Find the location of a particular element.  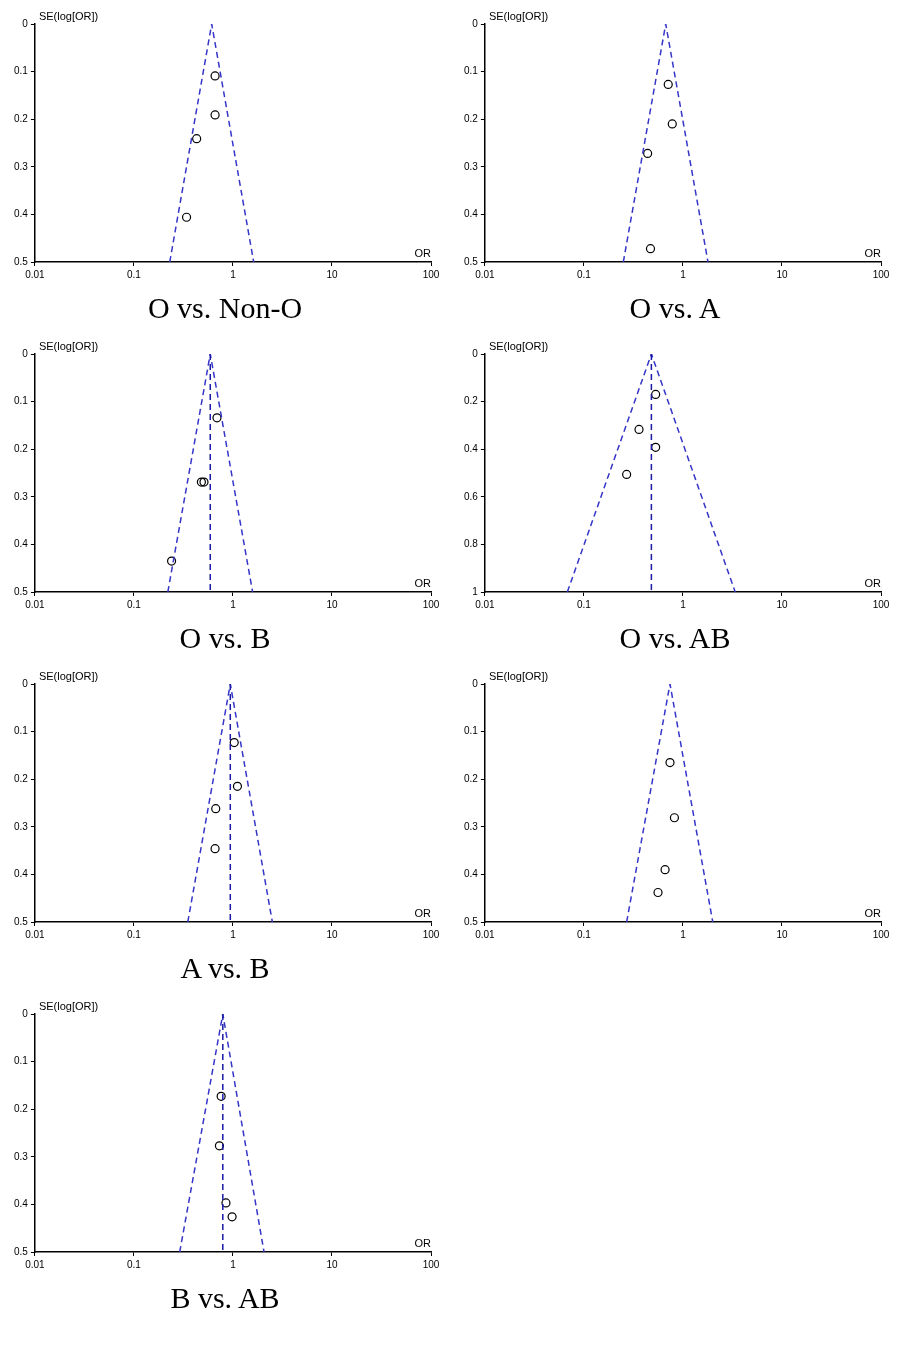

y-tick-label: 0.8 is located at coordinates (471, 544).